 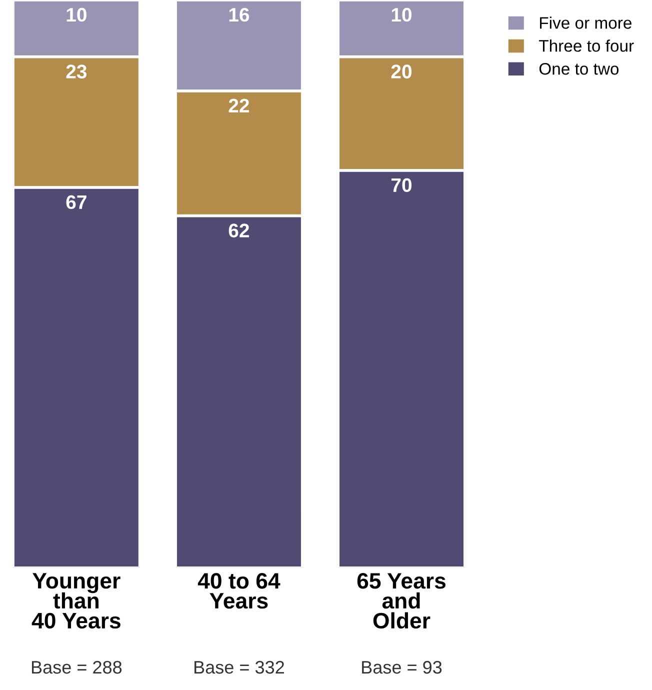 What do you see at coordinates (77, 667) in the screenshot?
I see `text: Base = 288` at bounding box center [77, 667].